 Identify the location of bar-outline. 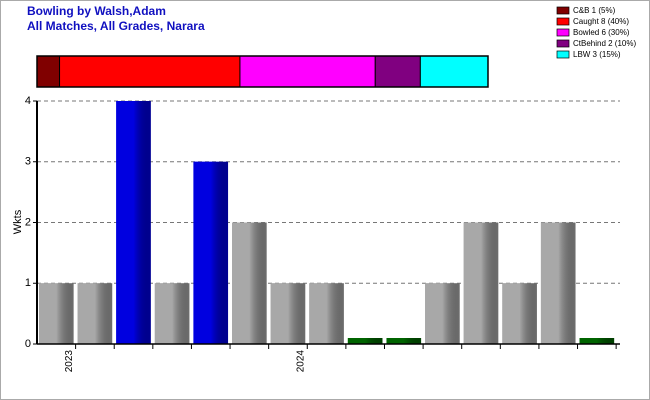
(262, 71).